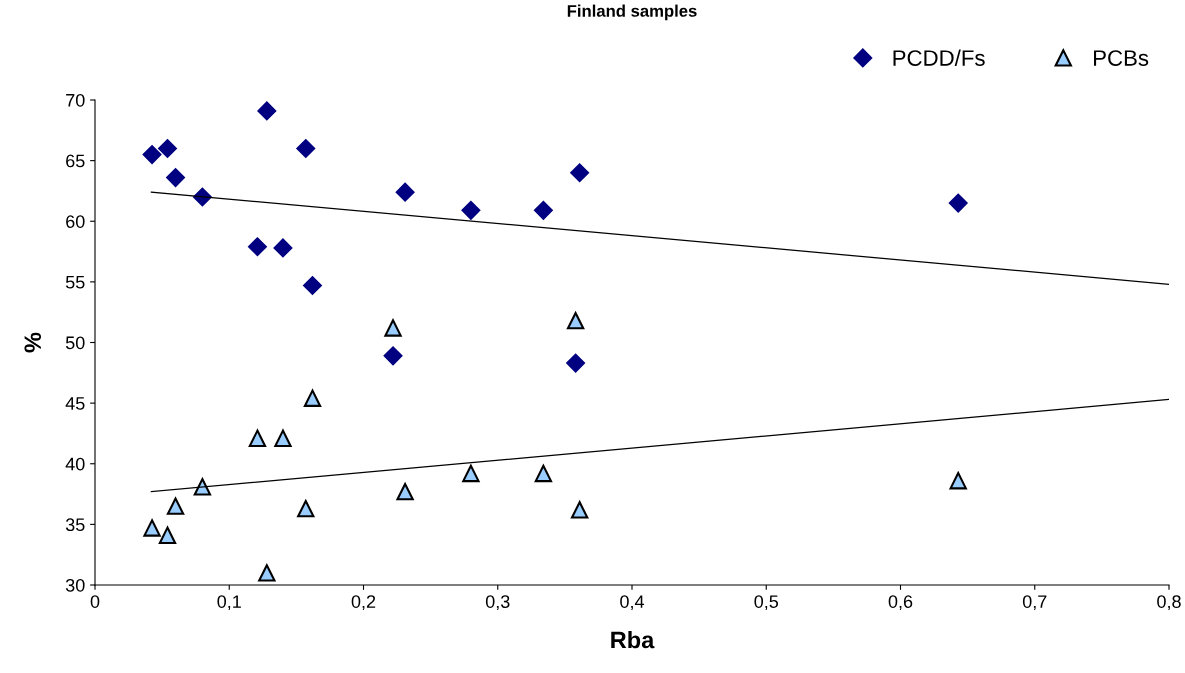 The height and width of the screenshot is (673, 1185). What do you see at coordinates (33, 342) in the screenshot?
I see `y-axis-title: %` at bounding box center [33, 342].